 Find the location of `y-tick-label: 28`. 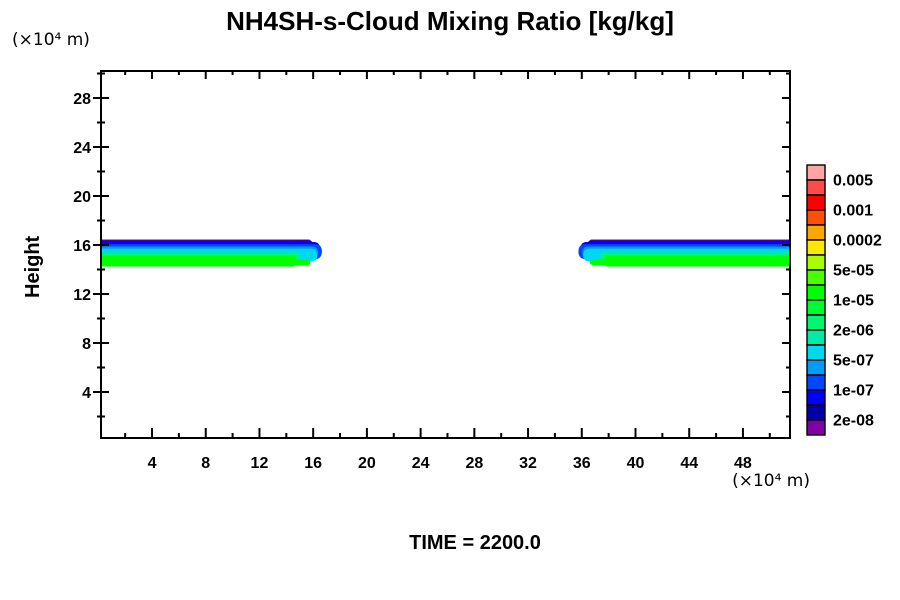

y-tick-label: 28 is located at coordinates (82, 99).